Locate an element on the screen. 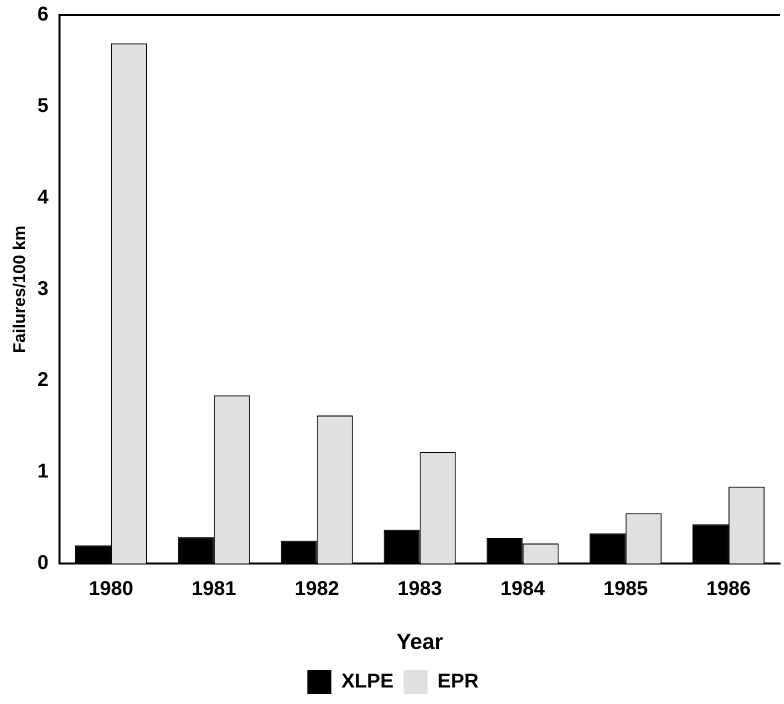 The width and height of the screenshot is (784, 704). legend-label: EPR is located at coordinates (459, 681).